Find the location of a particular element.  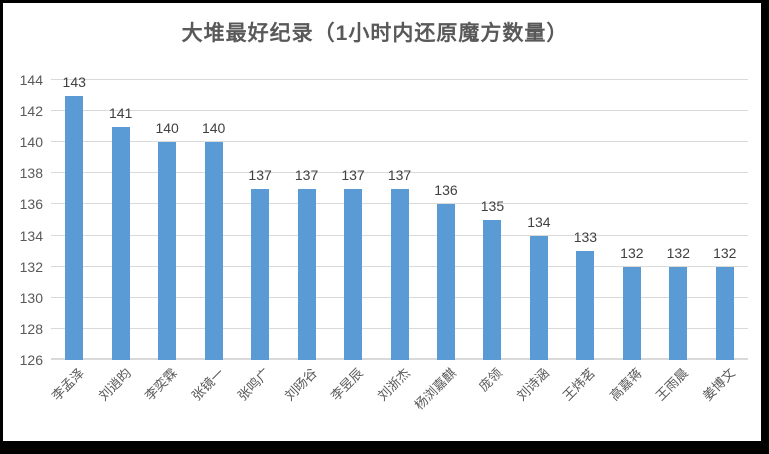

bar-group: 135 庞领 is located at coordinates (492, 237).